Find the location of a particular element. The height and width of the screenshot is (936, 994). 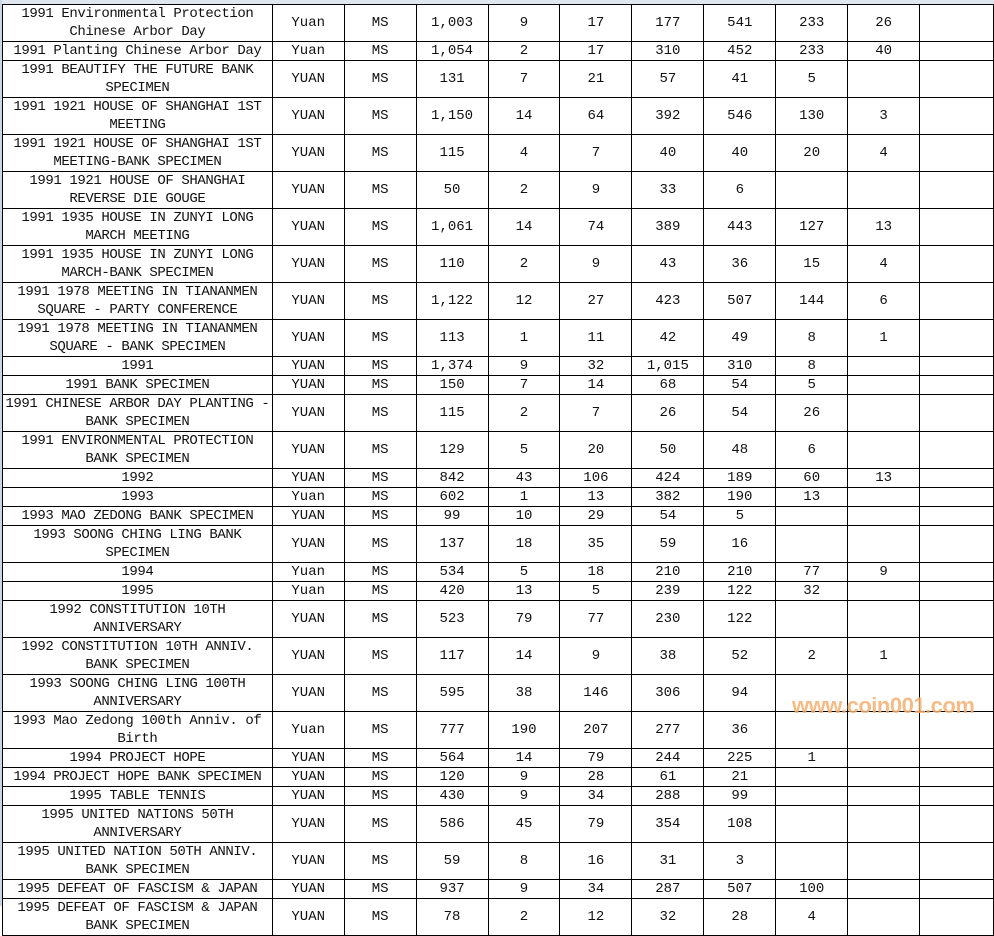

cell-coin-name: 1994 PROJECT HOPE is located at coordinates (137, 758).